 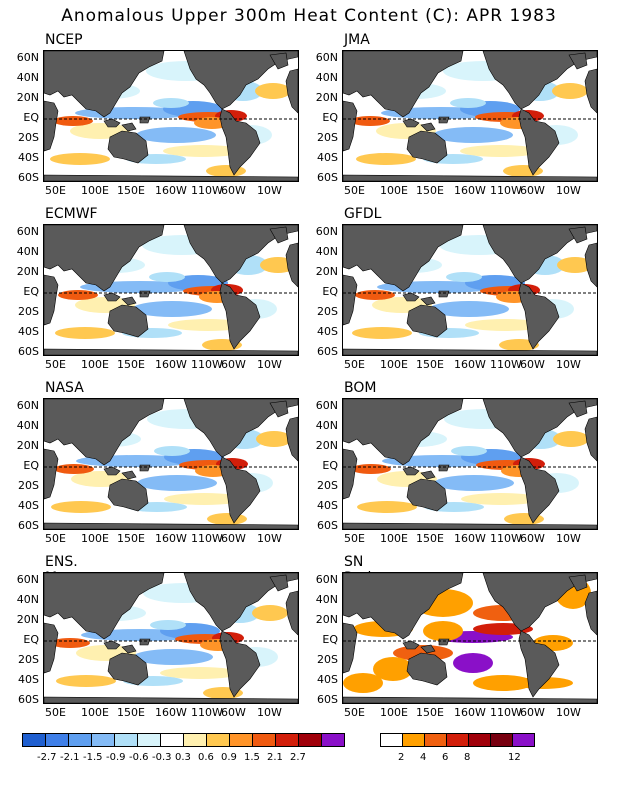 I want to click on lat-tick-label: EQ, so click(x=330, y=465).